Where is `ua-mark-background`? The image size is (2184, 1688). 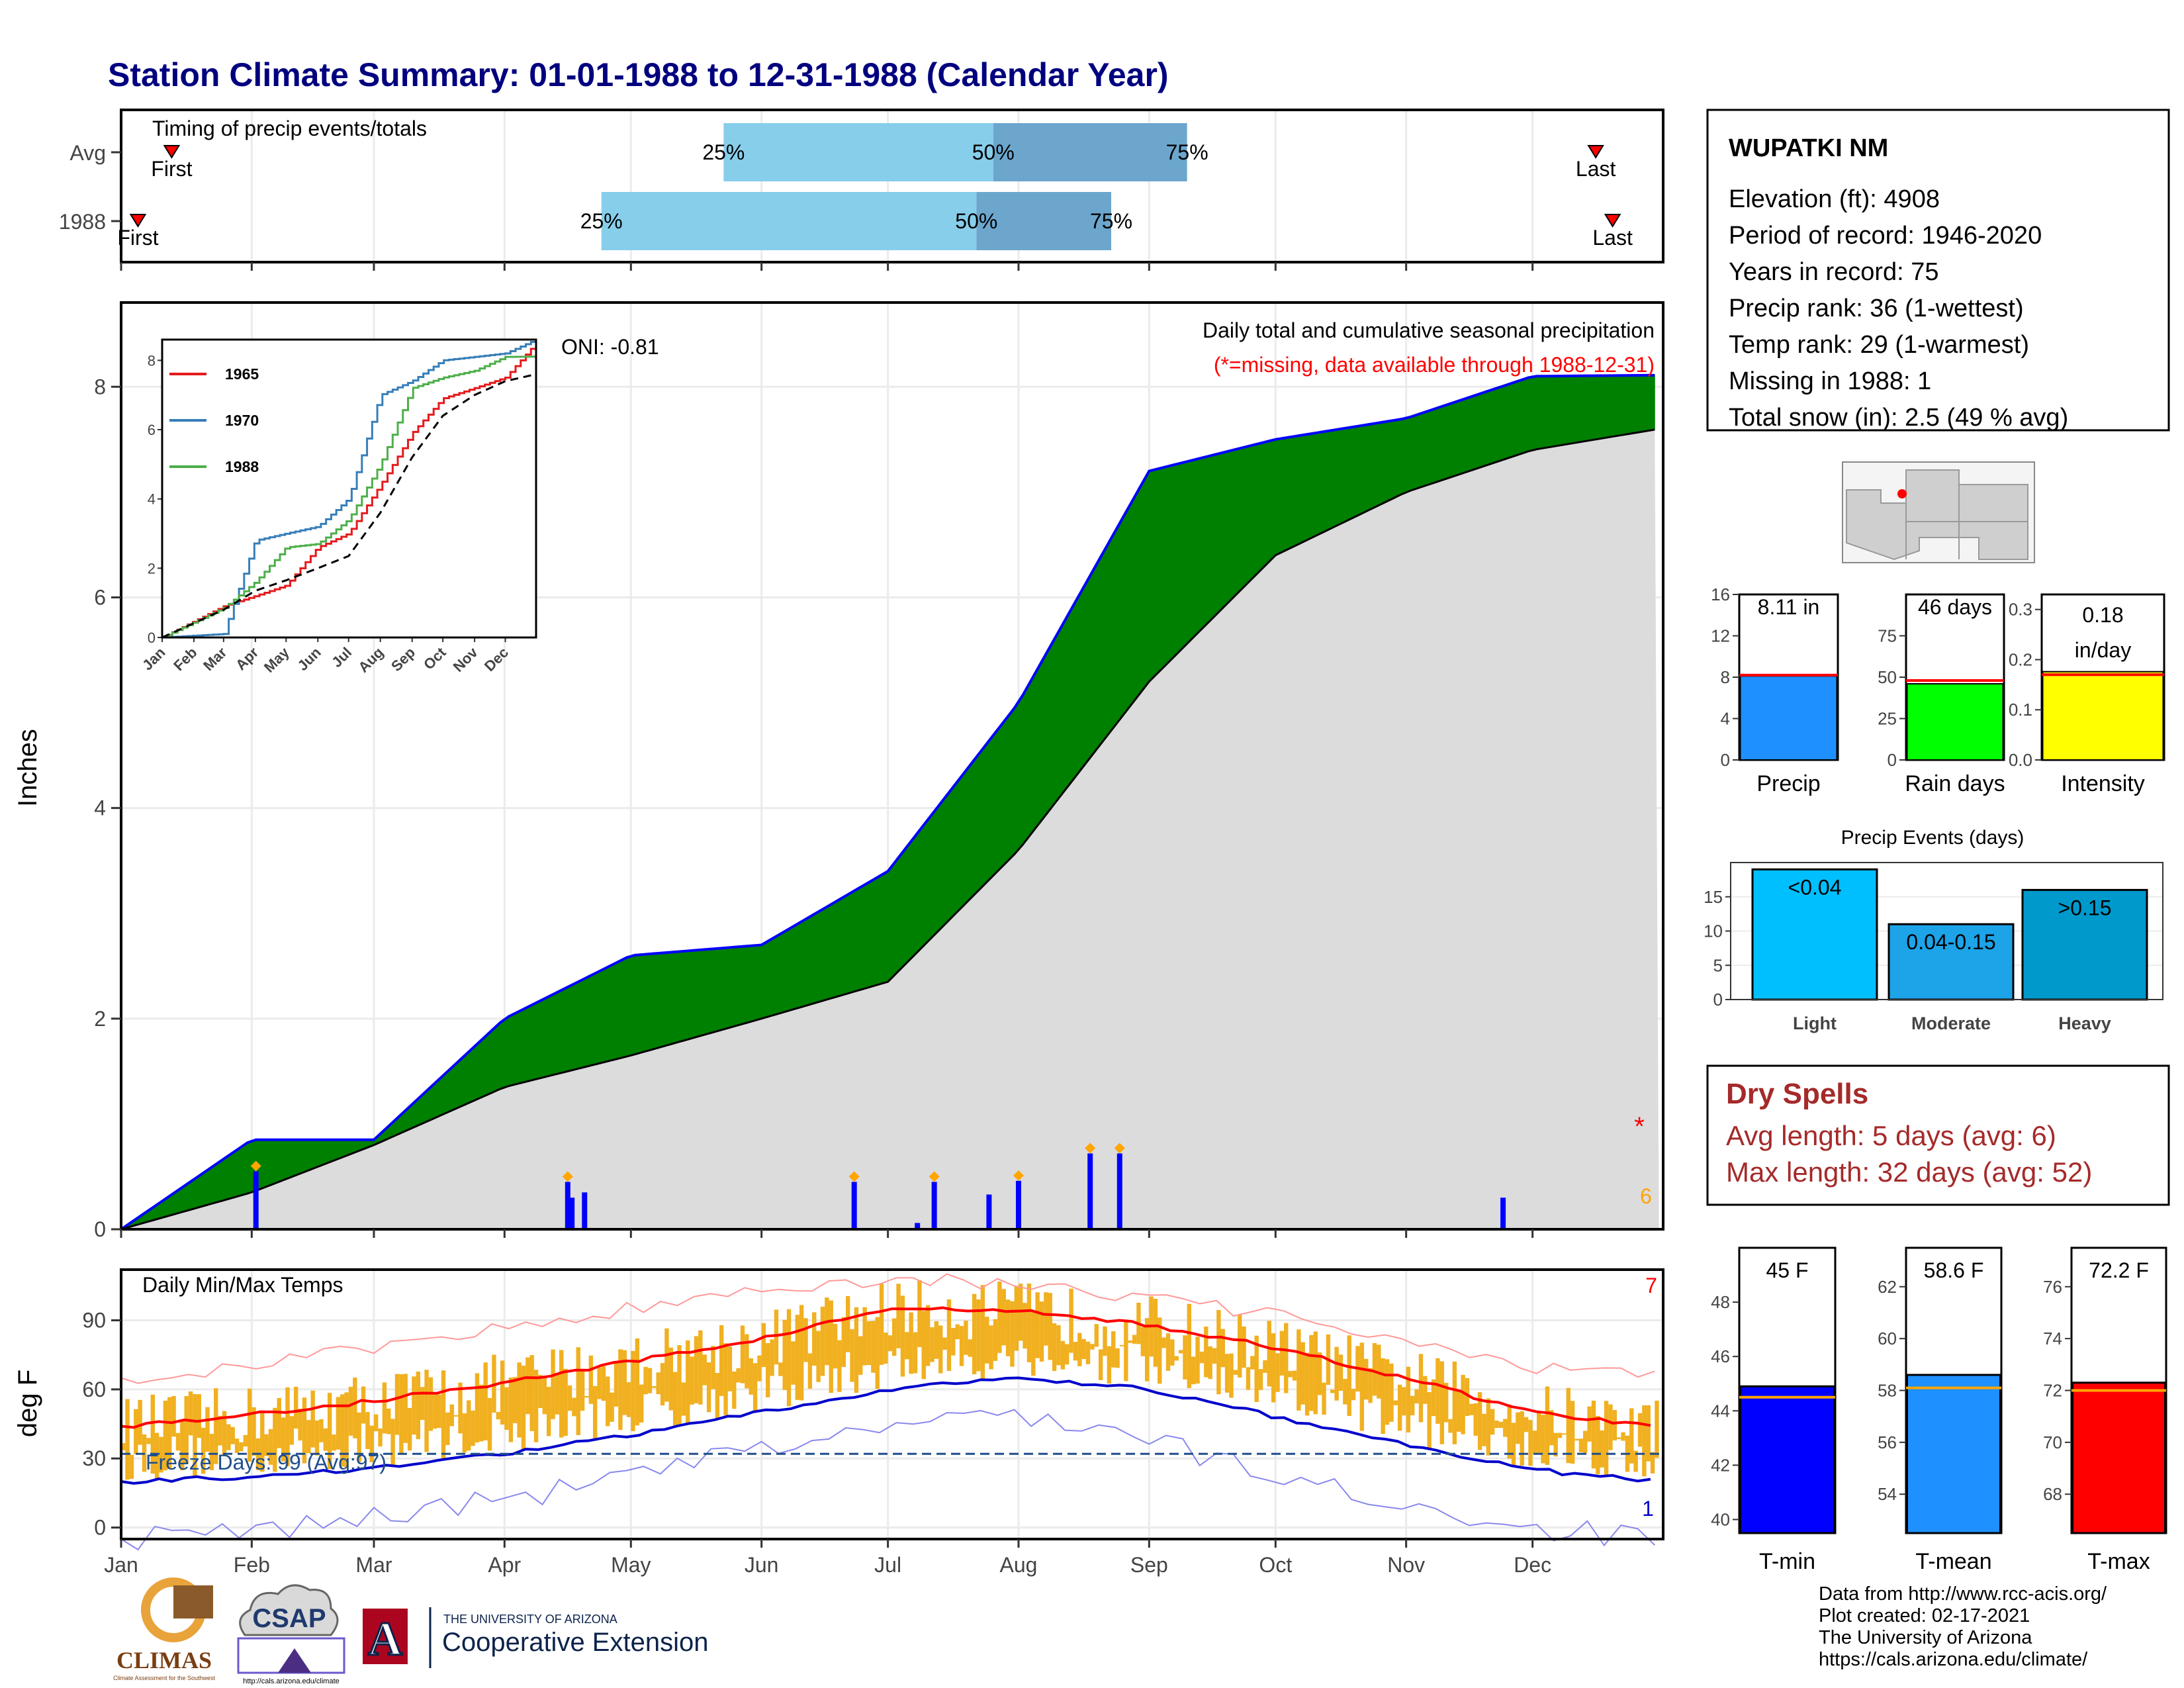 ua-mark-background is located at coordinates (385, 1636).